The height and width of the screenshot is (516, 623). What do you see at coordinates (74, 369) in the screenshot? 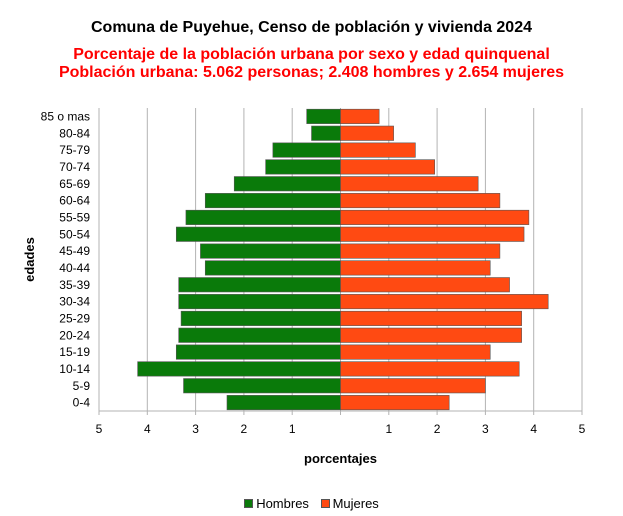
I see `y-tick-label-15: 10-14` at bounding box center [74, 369].